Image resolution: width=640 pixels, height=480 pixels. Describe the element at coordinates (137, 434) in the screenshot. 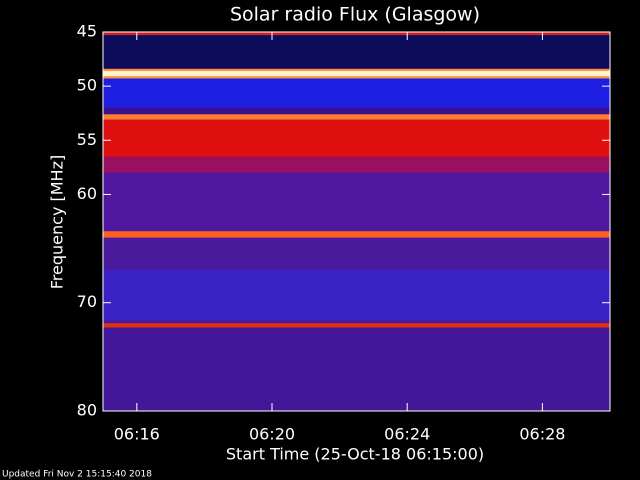

I see `x-tick-label: 06:16` at that location.